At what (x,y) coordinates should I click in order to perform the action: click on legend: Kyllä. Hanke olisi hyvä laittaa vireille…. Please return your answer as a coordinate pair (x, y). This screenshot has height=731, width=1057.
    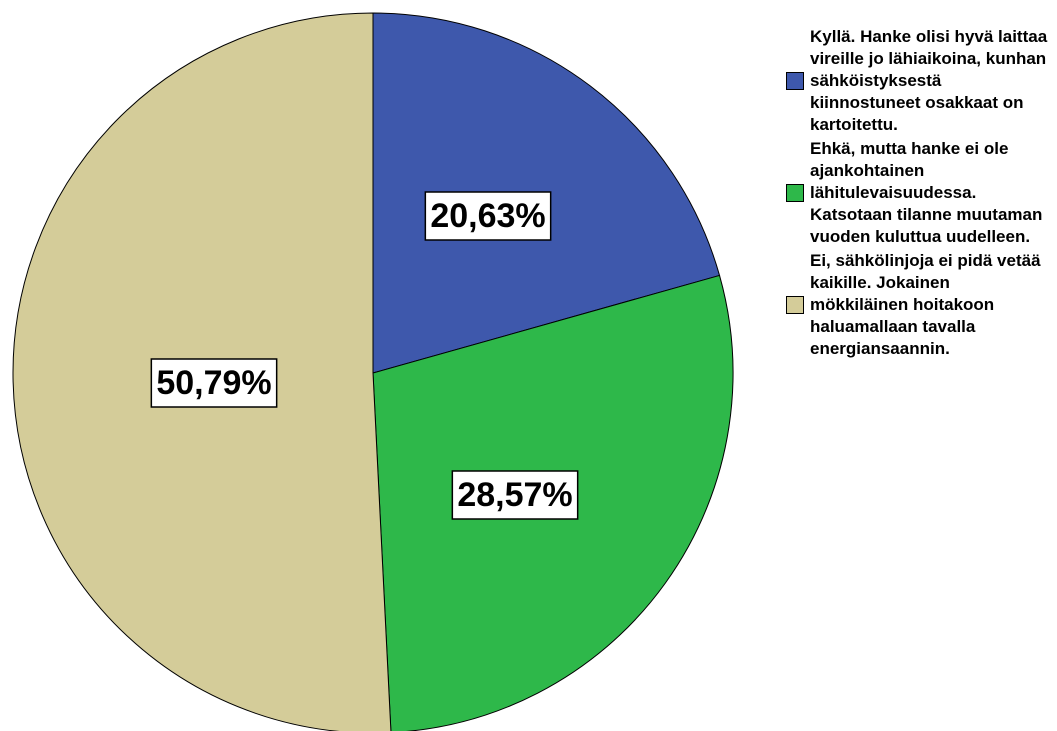
    Looking at the image, I should click on (920, 194).